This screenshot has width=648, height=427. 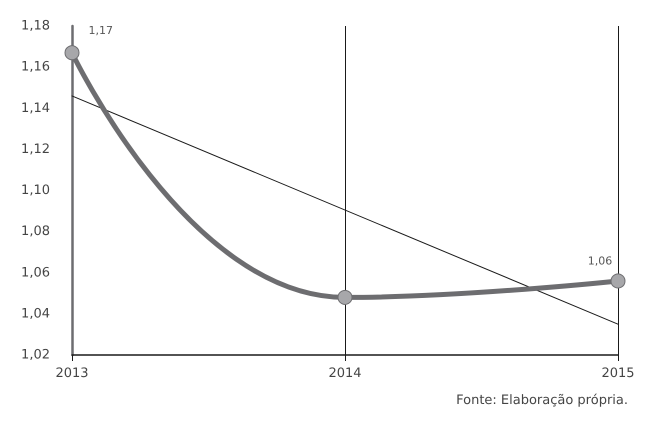 What do you see at coordinates (35, 108) in the screenshot?
I see `y-tick-label: 1,14` at bounding box center [35, 108].